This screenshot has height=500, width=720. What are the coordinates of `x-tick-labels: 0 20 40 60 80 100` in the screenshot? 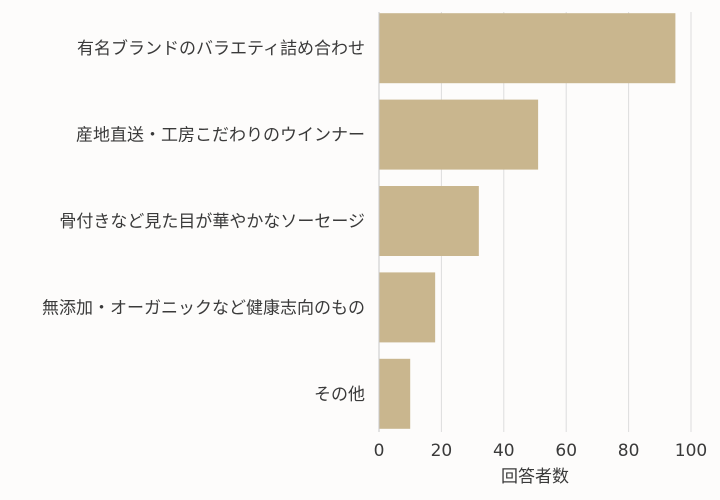 It's located at (541, 451).